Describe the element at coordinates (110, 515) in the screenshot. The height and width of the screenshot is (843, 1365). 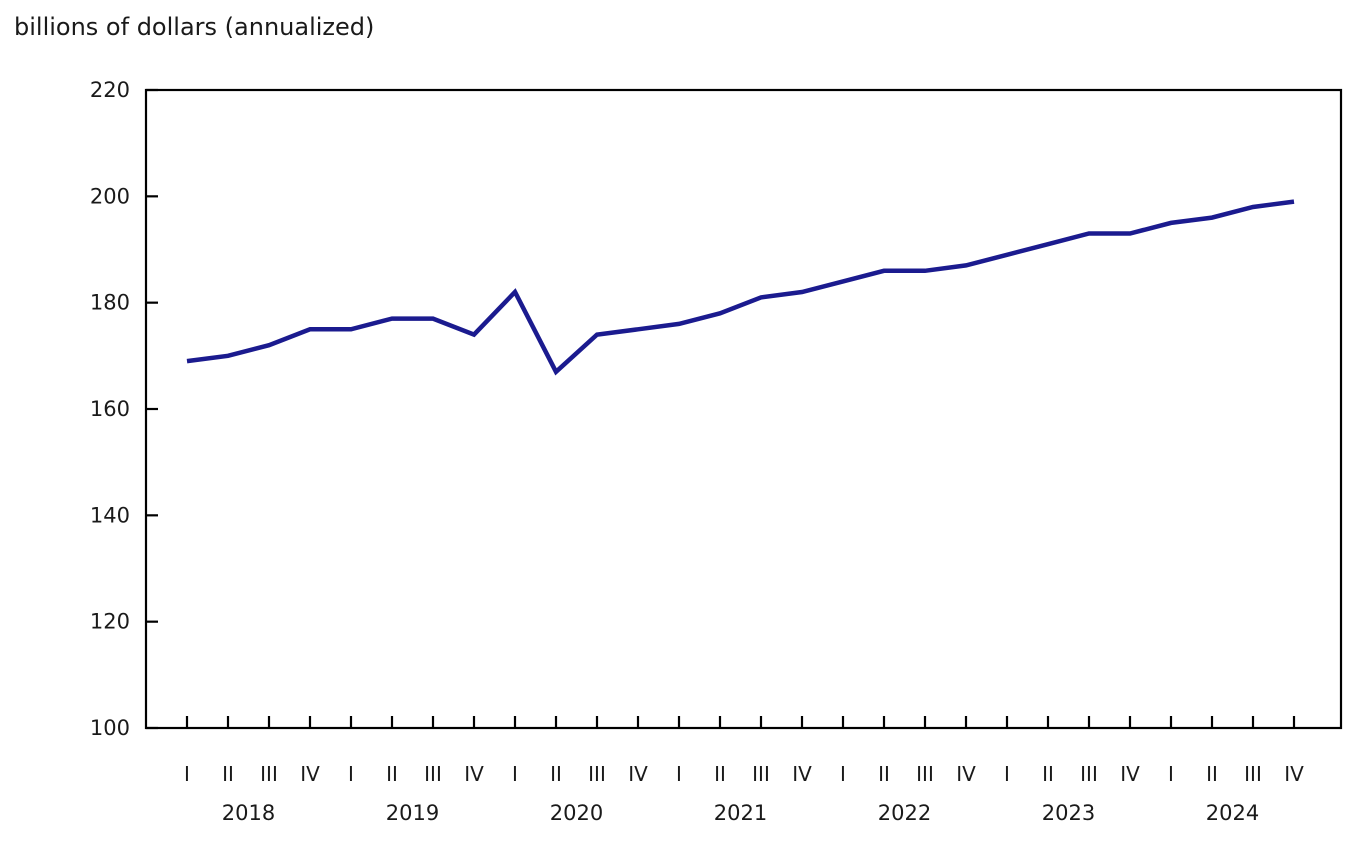
I see `y-axis-tick-label: 140` at that location.